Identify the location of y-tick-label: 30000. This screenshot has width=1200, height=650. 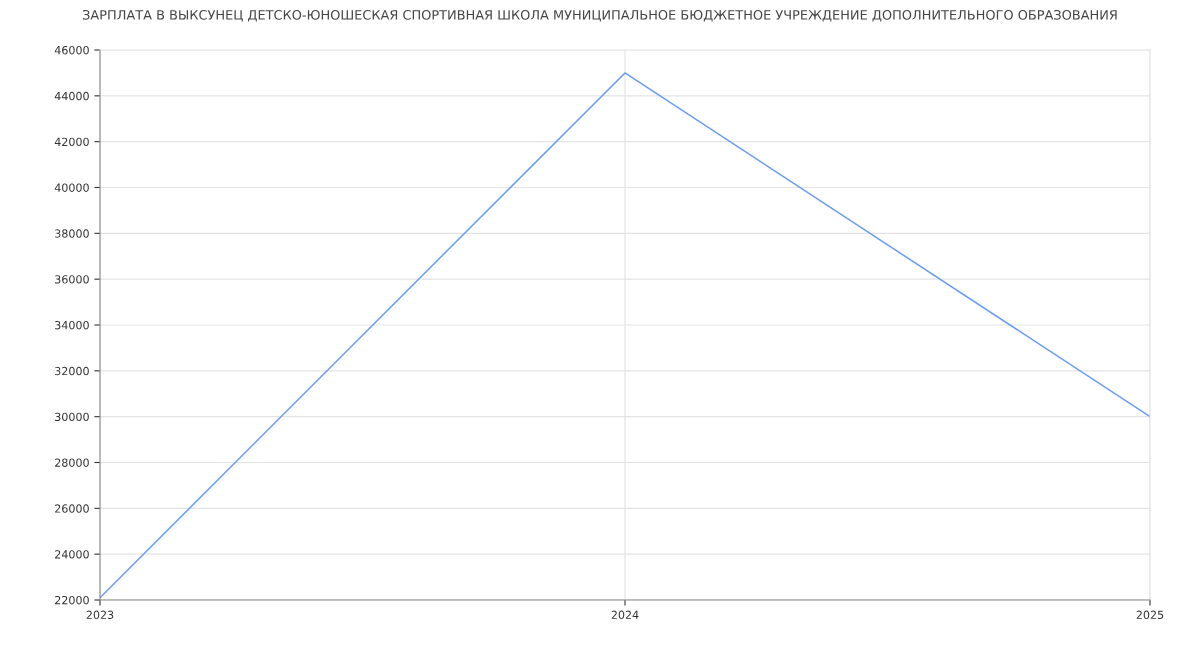
(72, 417).